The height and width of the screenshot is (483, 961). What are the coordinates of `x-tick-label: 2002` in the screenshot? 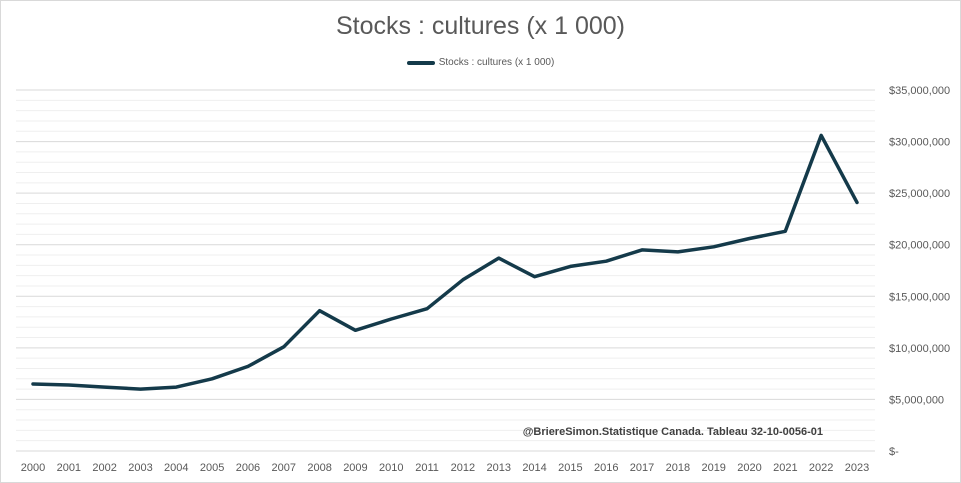 It's located at (104, 468).